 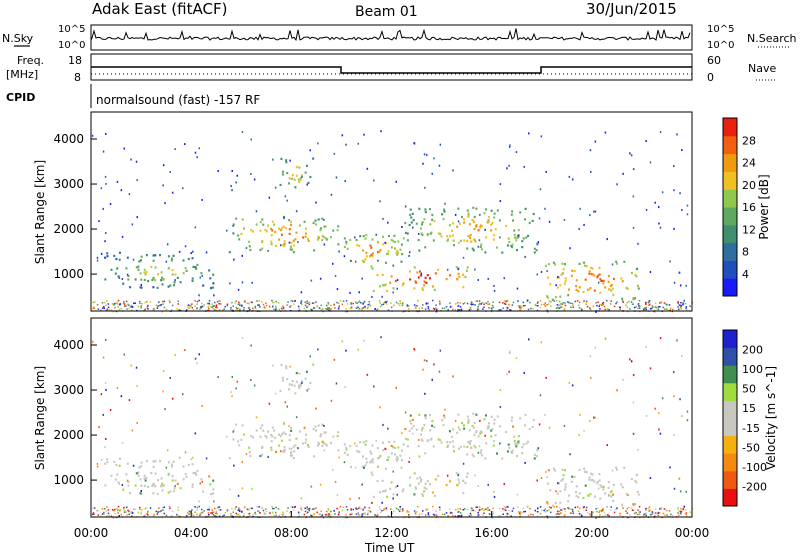 I want to click on nsky-tick-top: 10^5, so click(x=71, y=29).